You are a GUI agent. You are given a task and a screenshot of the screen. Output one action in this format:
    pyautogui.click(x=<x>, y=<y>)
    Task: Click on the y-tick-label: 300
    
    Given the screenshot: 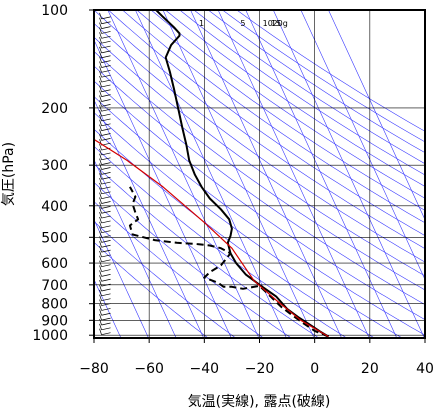 What is the action you would take?
    pyautogui.click(x=54, y=166)
    